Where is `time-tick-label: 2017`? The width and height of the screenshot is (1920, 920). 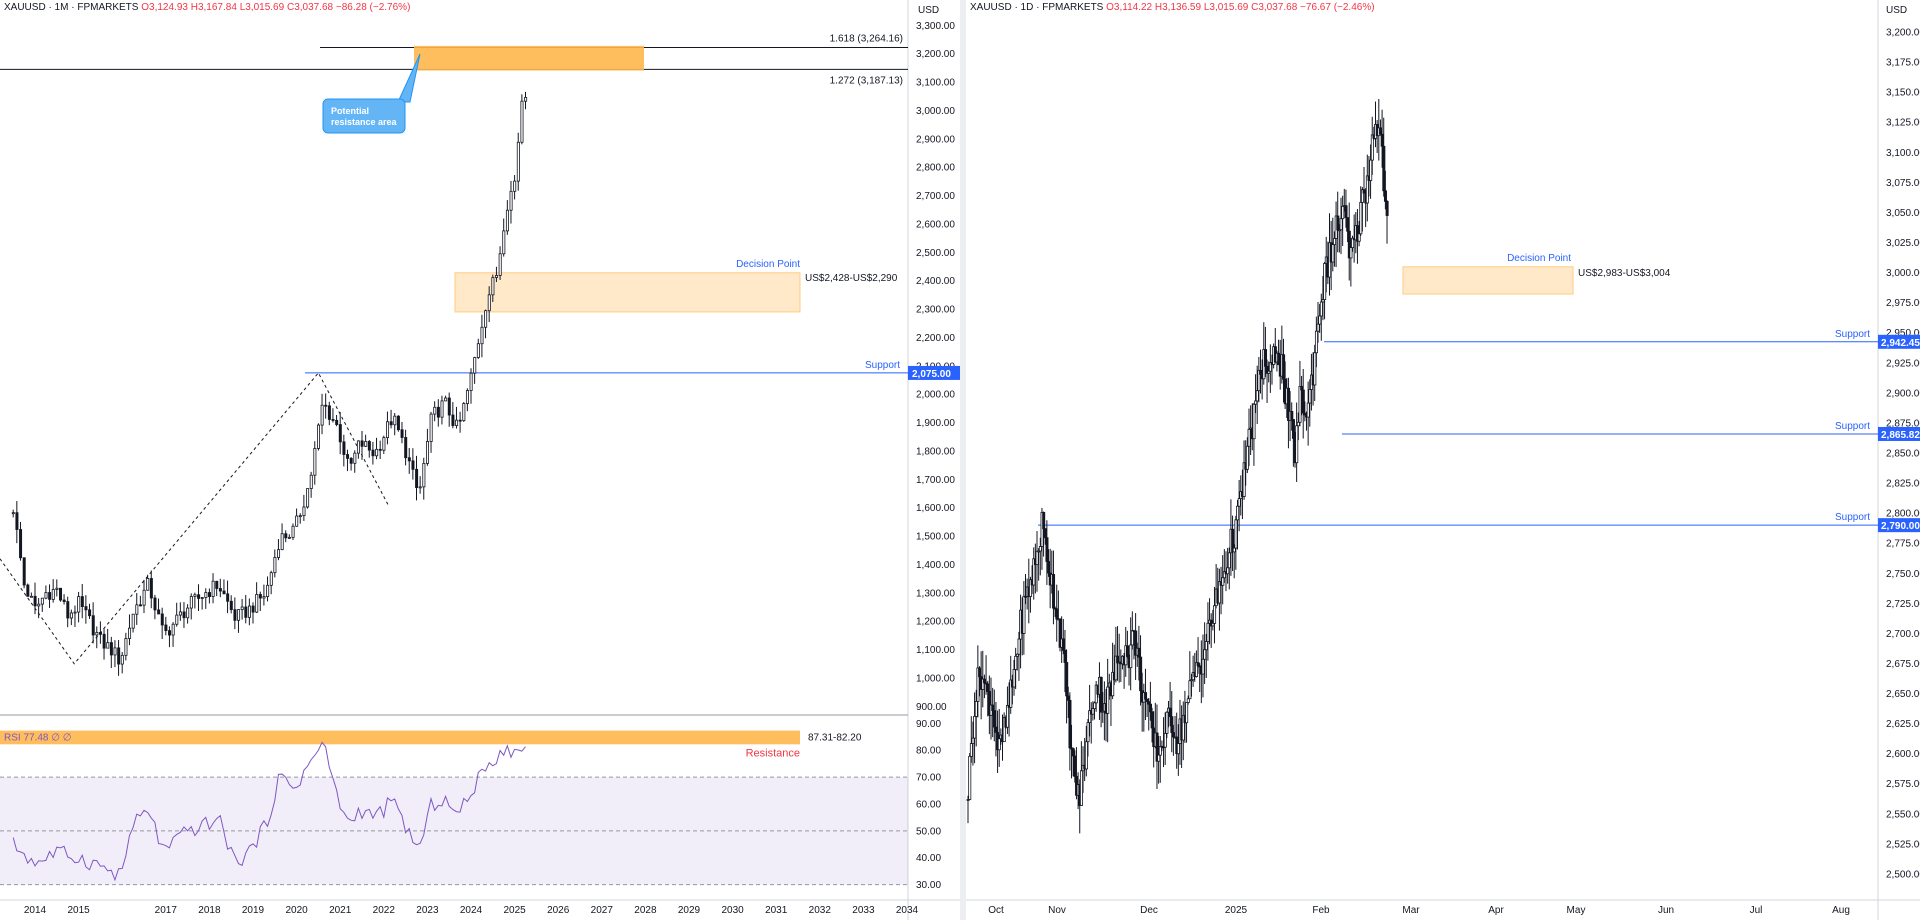
time-tick-label: 2017 is located at coordinates (166, 910).